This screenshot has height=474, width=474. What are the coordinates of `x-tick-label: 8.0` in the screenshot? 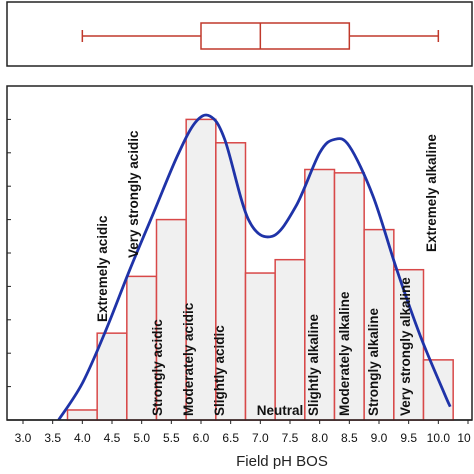 It's located at (319, 438).